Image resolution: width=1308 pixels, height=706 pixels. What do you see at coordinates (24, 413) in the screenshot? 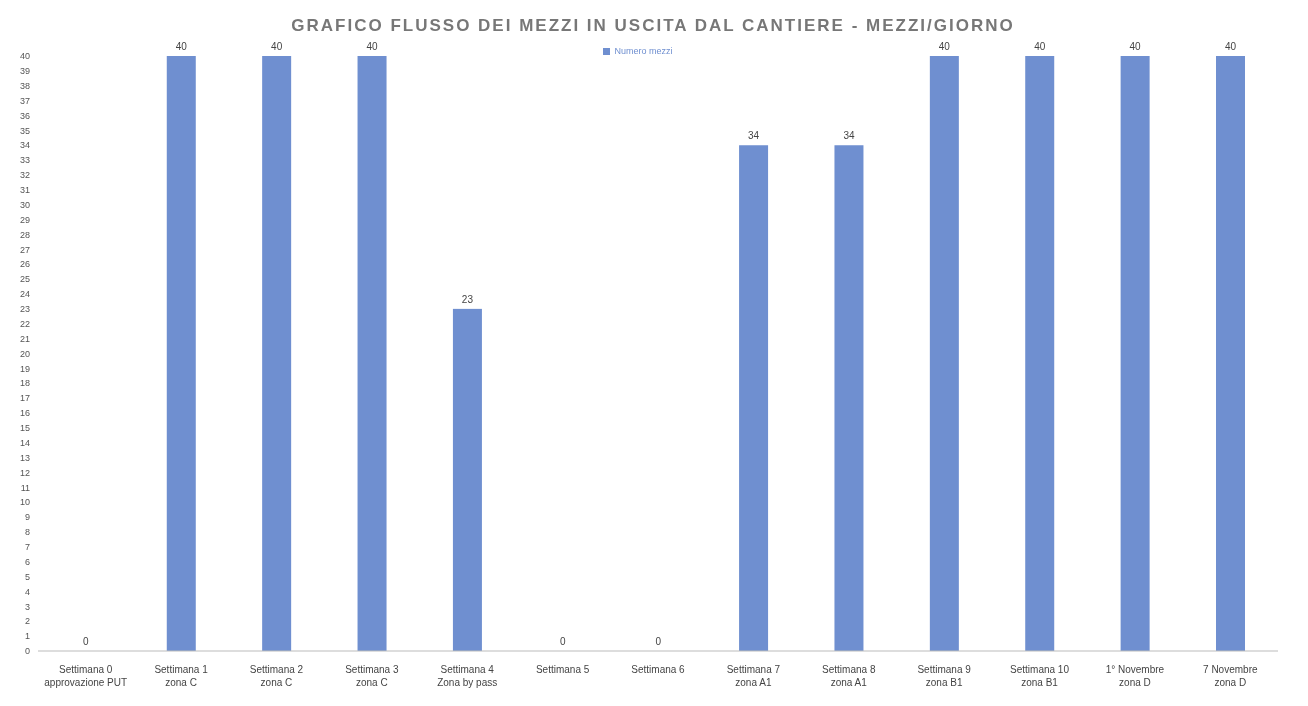
I see `y-tick-label: 16` at bounding box center [24, 413].